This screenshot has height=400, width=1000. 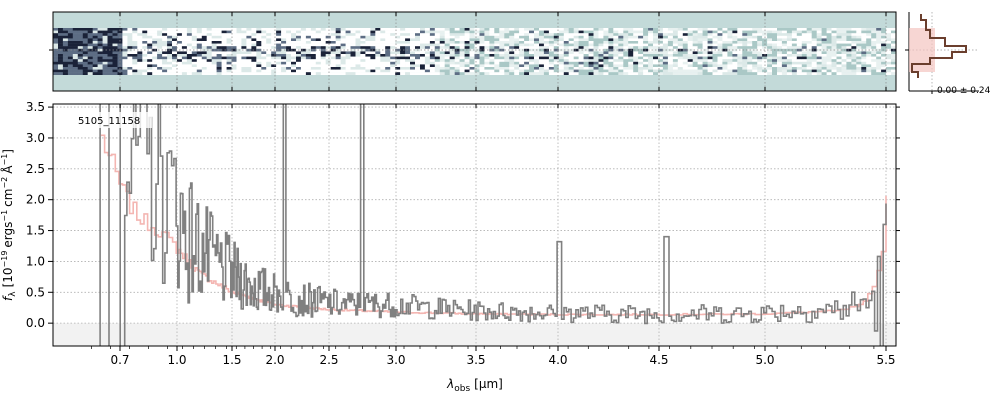 What do you see at coordinates (658, 360) in the screenshot?
I see `x-tick-label: 4.5` at bounding box center [658, 360].